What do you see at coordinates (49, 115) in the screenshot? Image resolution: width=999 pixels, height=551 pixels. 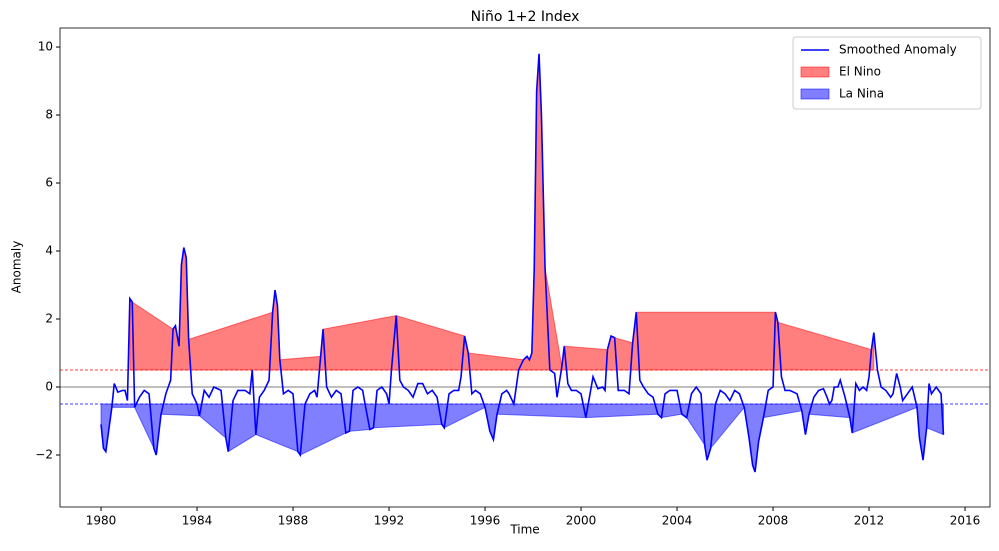 I see `y-tick-label: 8` at bounding box center [49, 115].